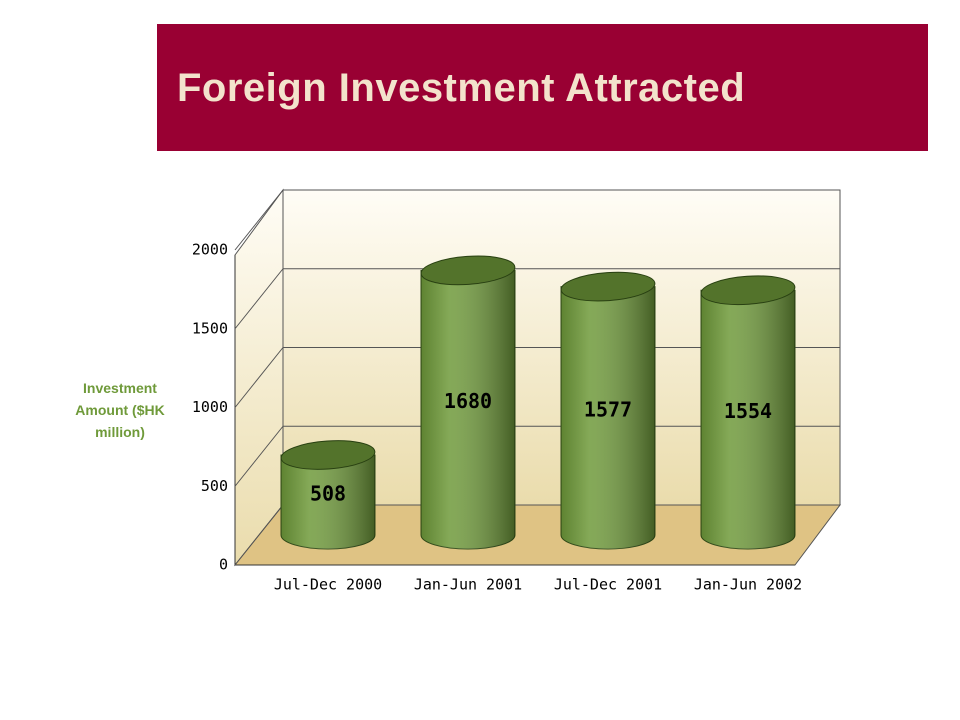 Image resolution: width=960 pixels, height=720 pixels. What do you see at coordinates (328, 493) in the screenshot?
I see `value-label: 508` at bounding box center [328, 493].